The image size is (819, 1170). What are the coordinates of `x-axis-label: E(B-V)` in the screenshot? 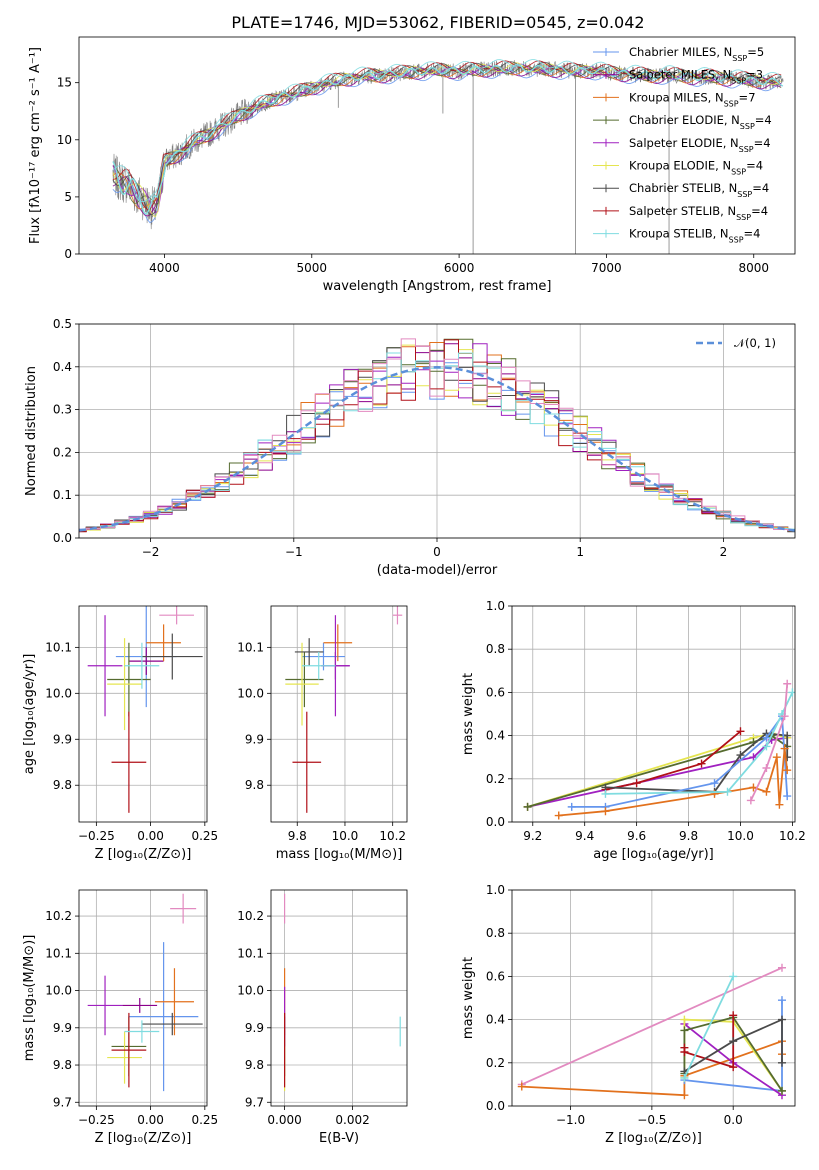 It's located at (339, 1138).